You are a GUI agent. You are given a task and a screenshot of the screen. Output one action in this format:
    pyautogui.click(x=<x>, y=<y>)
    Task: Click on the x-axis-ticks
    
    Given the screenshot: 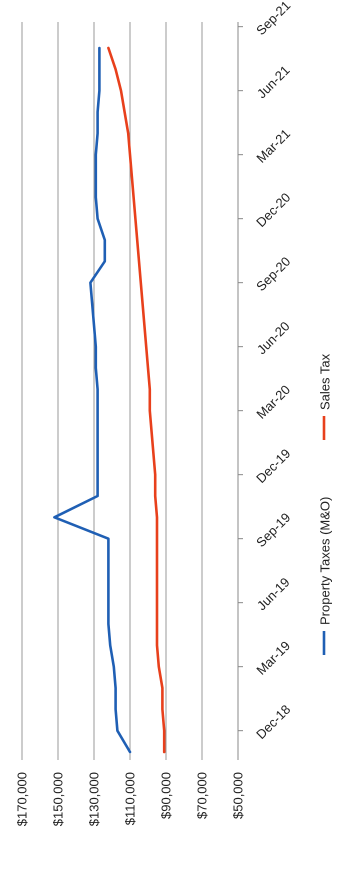 What is the action you would take?
    pyautogui.click(x=240, y=379)
    